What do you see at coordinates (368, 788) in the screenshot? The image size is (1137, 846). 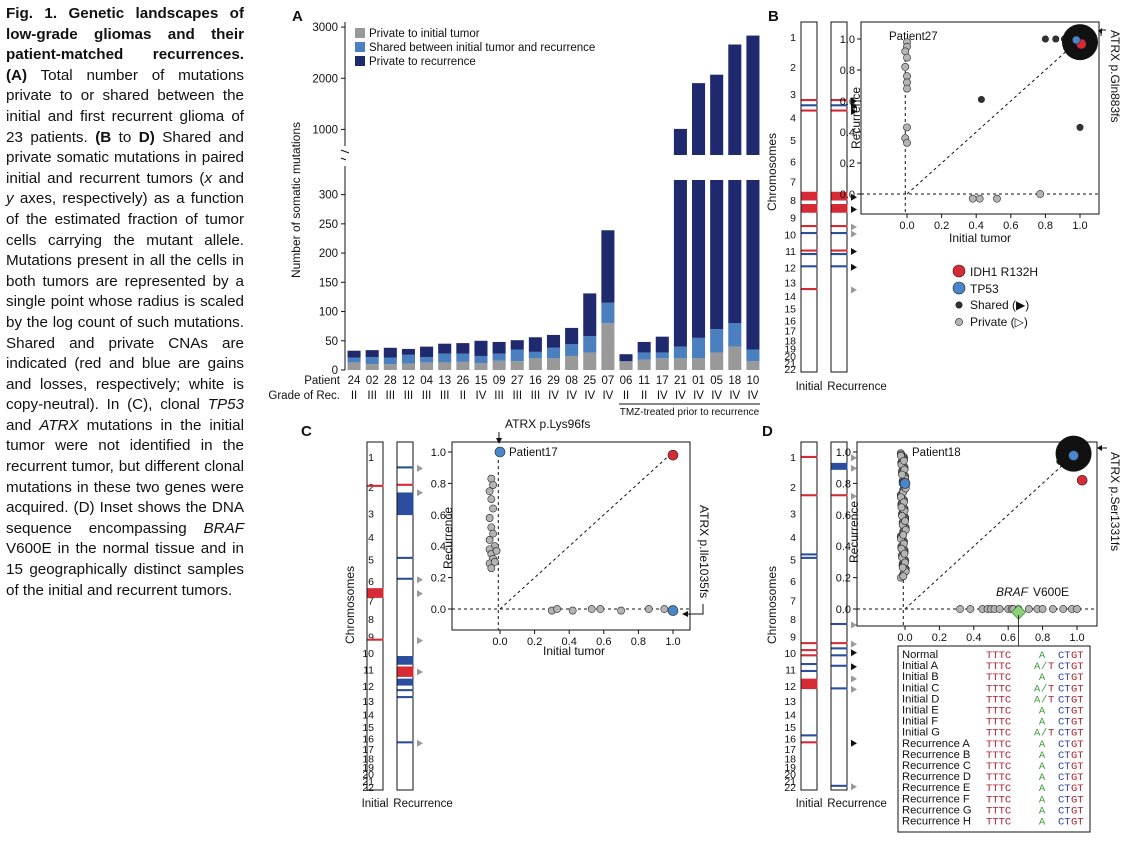 I see `chromosome-number: 22` at bounding box center [368, 788].